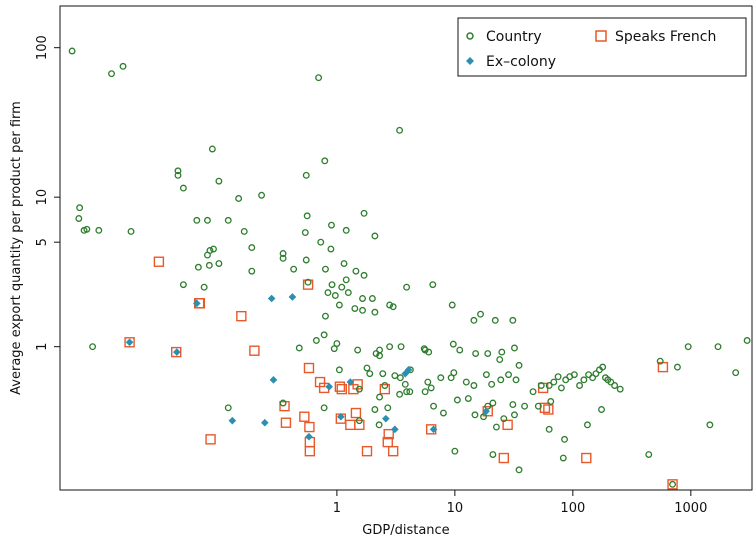 This screenshot has height=543, width=754. What do you see at coordinates (521, 62) in the screenshot?
I see `legend-ex-colony-label: Ex–colony` at bounding box center [521, 62].